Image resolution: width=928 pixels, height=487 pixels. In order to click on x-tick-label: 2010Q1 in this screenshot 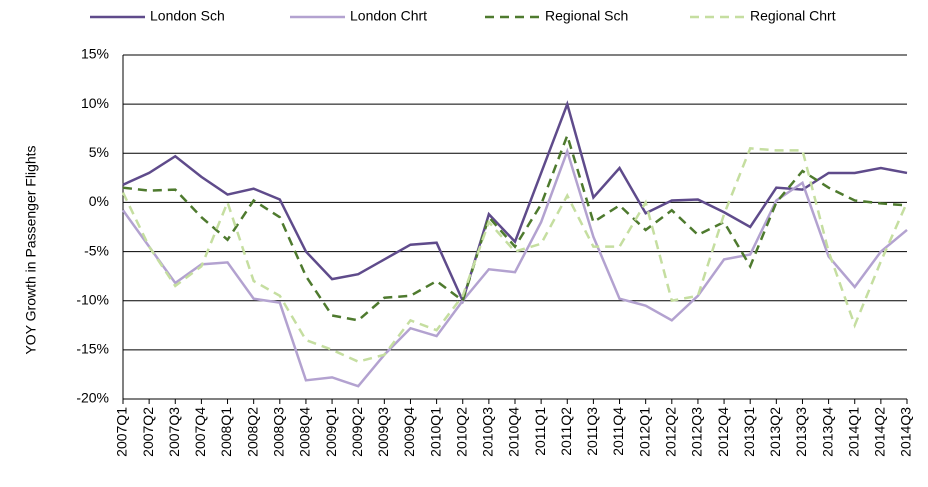, I will do `click(435, 432)`.